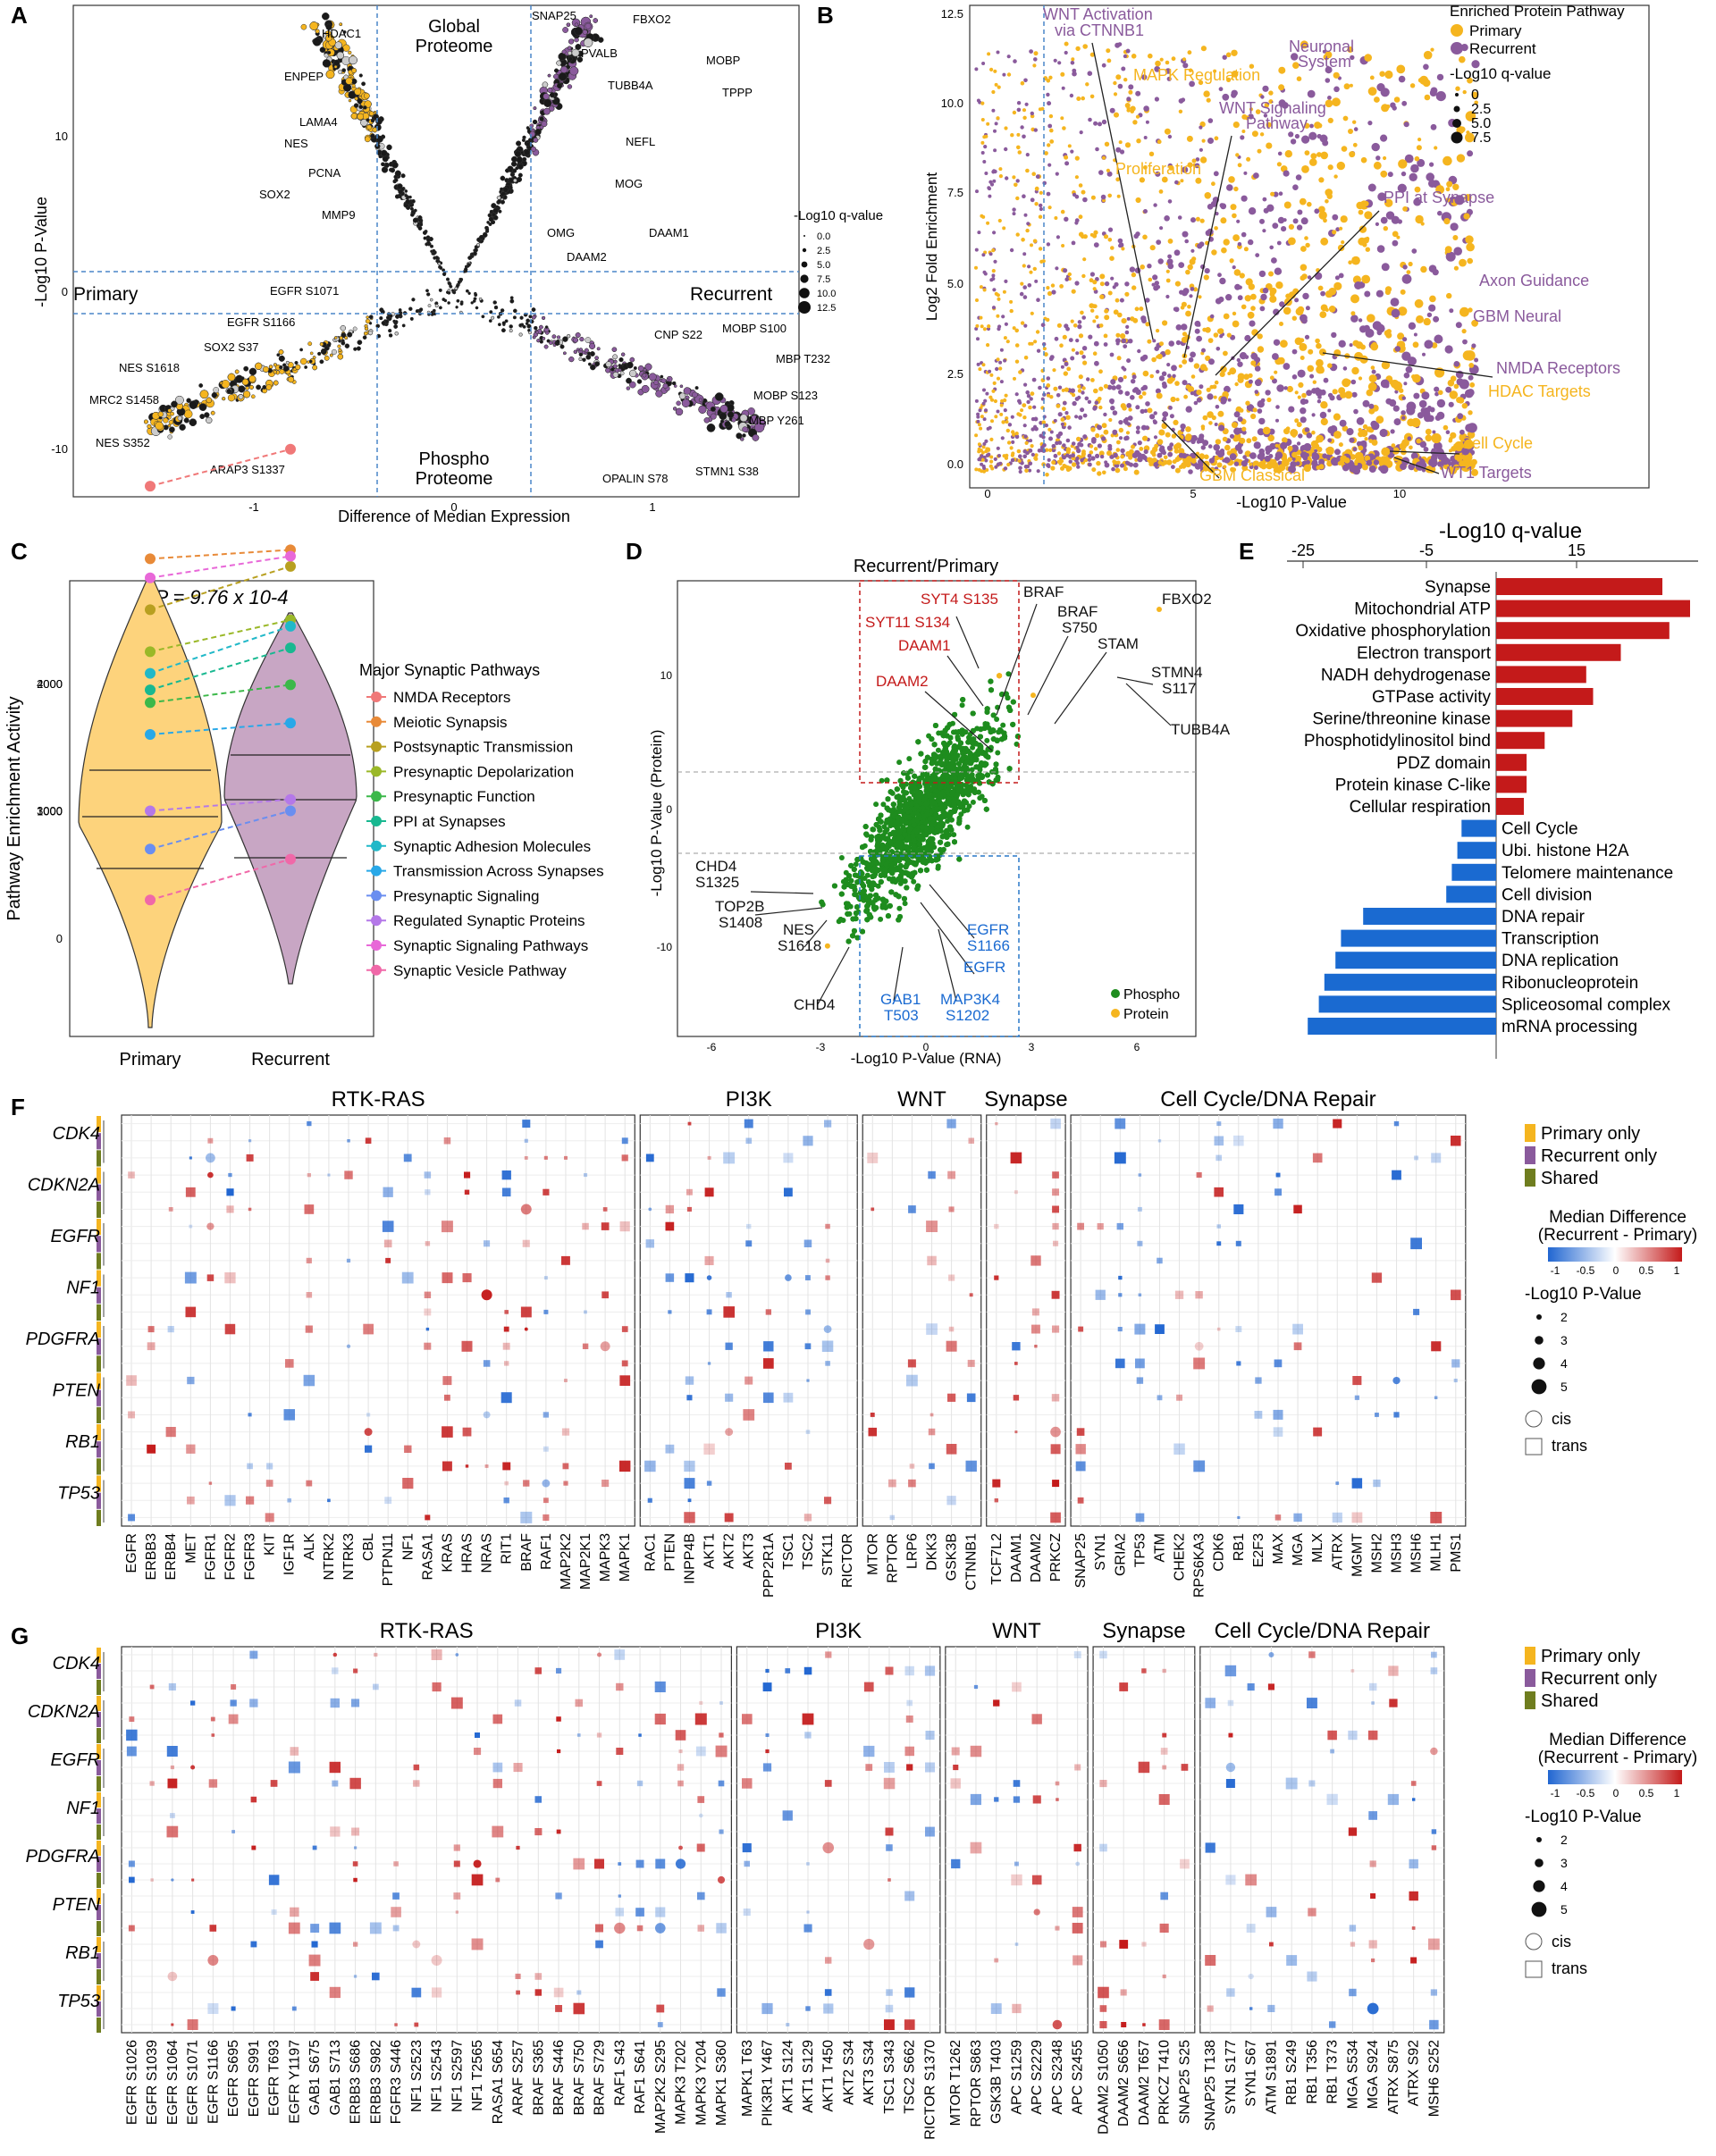  What do you see at coordinates (455, 227) in the screenshot?
I see `panel-a-points` at bounding box center [455, 227].